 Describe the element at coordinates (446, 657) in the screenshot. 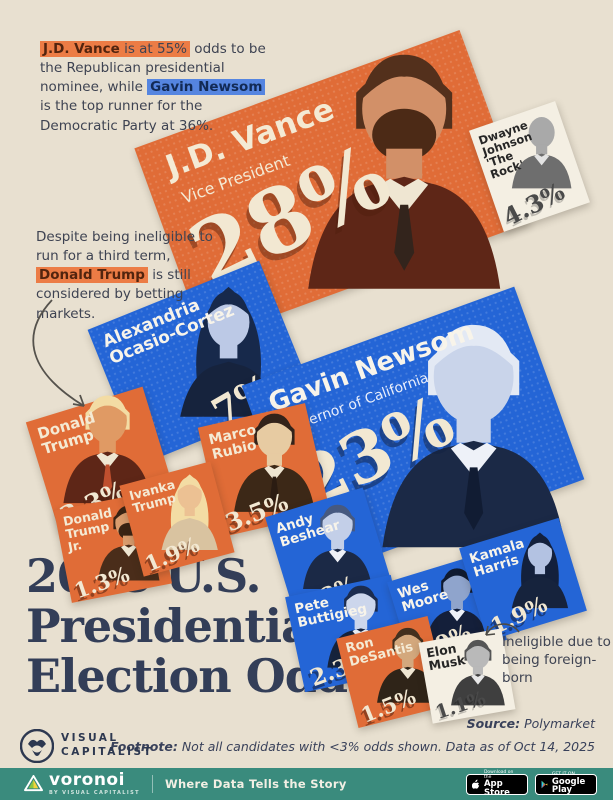

I see `candidate-name: Elon Musk` at that location.